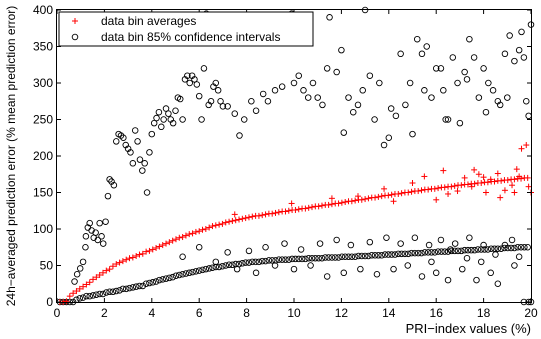 The width and height of the screenshot is (541, 339). Describe the element at coordinates (75, 29) in the screenshot. I see `legend-items` at that location.